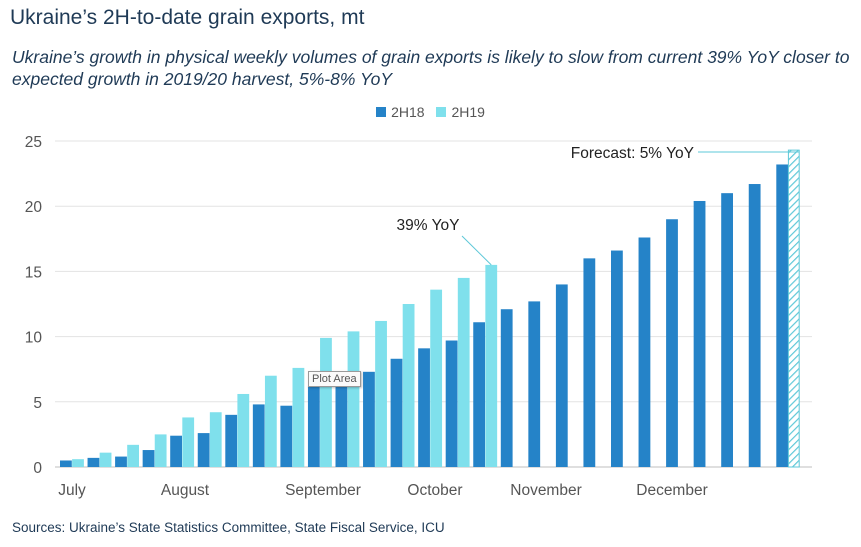 Image resolution: width=861 pixels, height=547 pixels. I want to click on annotation-39-yoy: 39% YoY, so click(428, 225).